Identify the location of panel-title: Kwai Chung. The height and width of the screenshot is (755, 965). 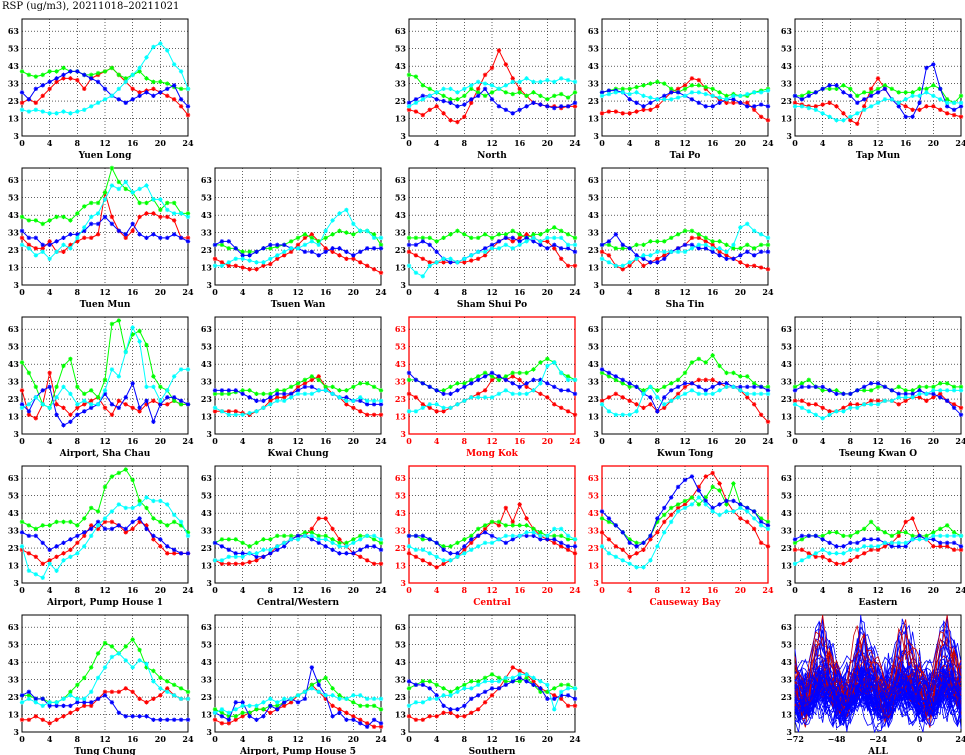
(298, 454).